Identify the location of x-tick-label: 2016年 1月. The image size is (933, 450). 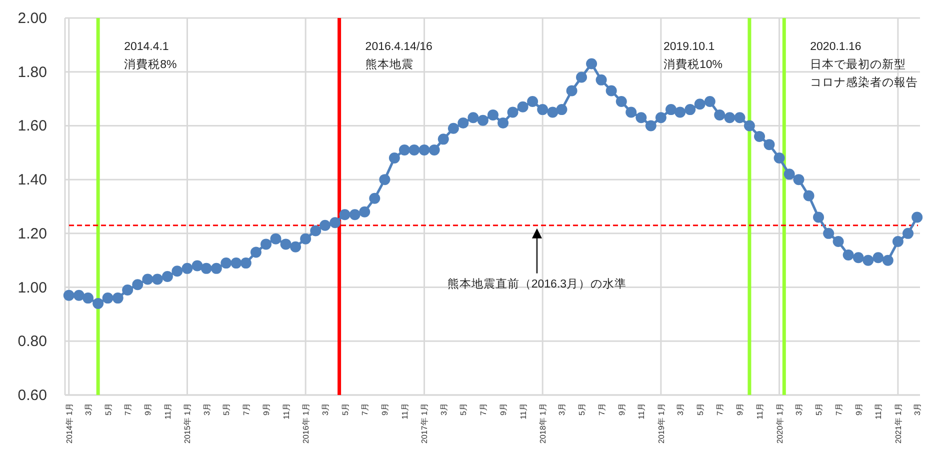
(306, 423).